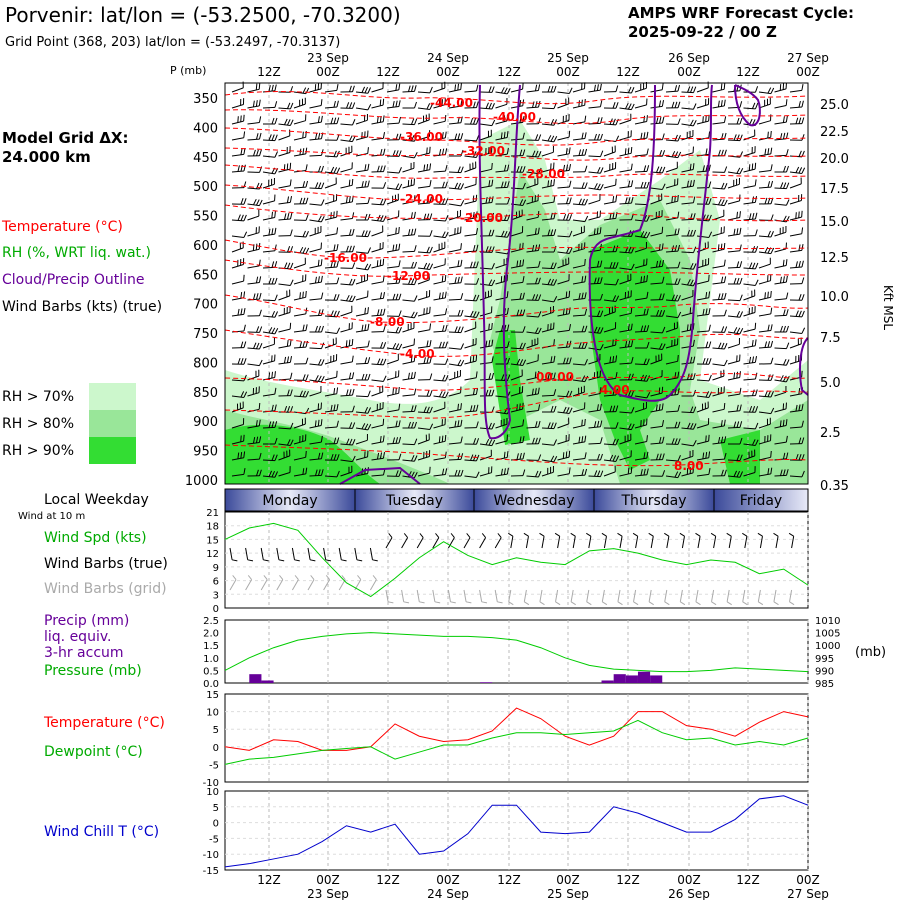 This screenshot has height=900, width=900. I want to click on legend-wind-spd: Wind Spd (kts), so click(95, 538).